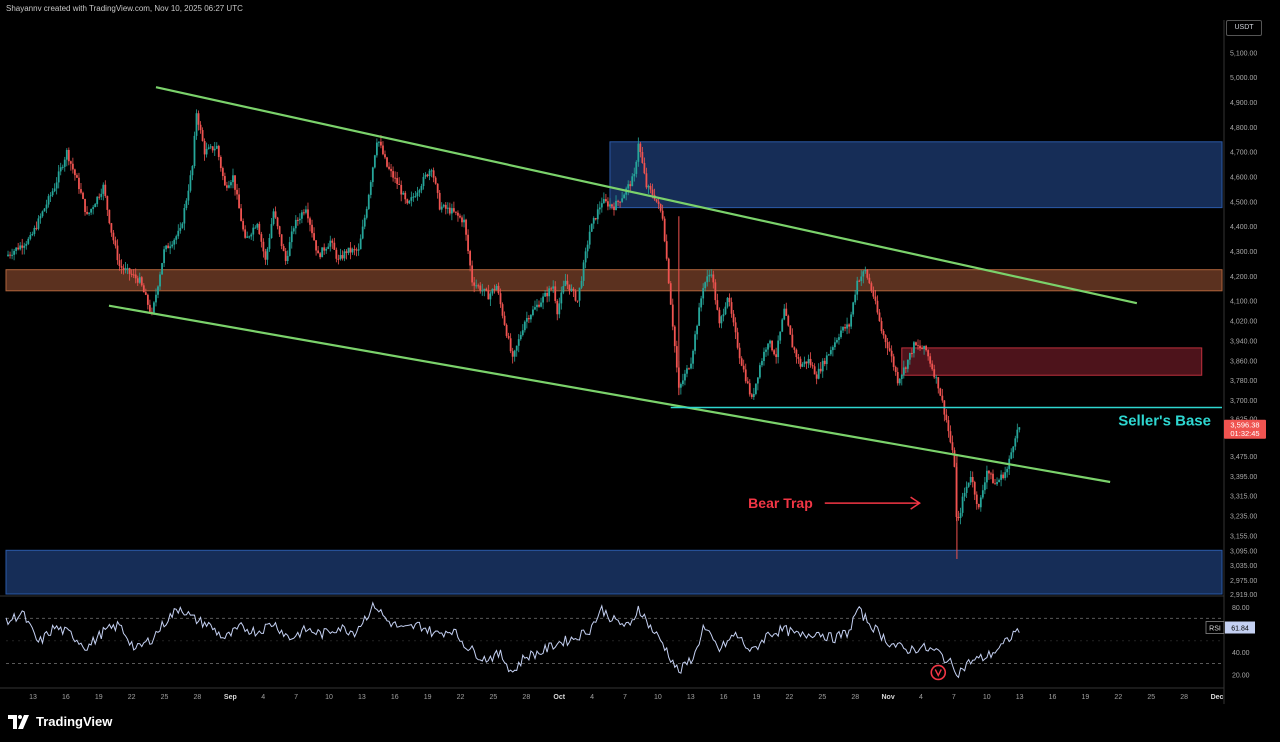  I want to click on bear-trap-label: Bear Trap, so click(780, 503).